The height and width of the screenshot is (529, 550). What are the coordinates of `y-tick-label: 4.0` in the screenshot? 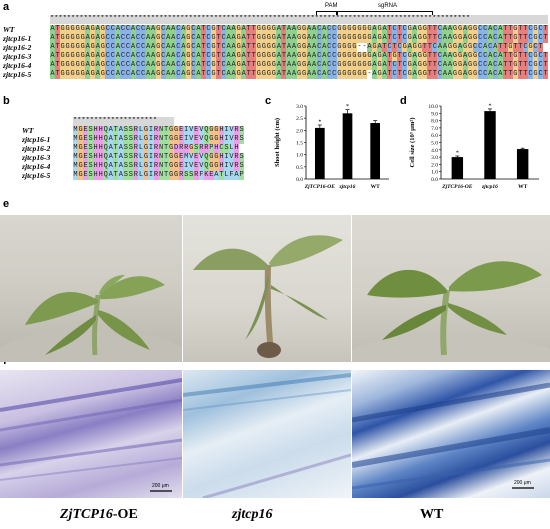 It's located at (434, 151).